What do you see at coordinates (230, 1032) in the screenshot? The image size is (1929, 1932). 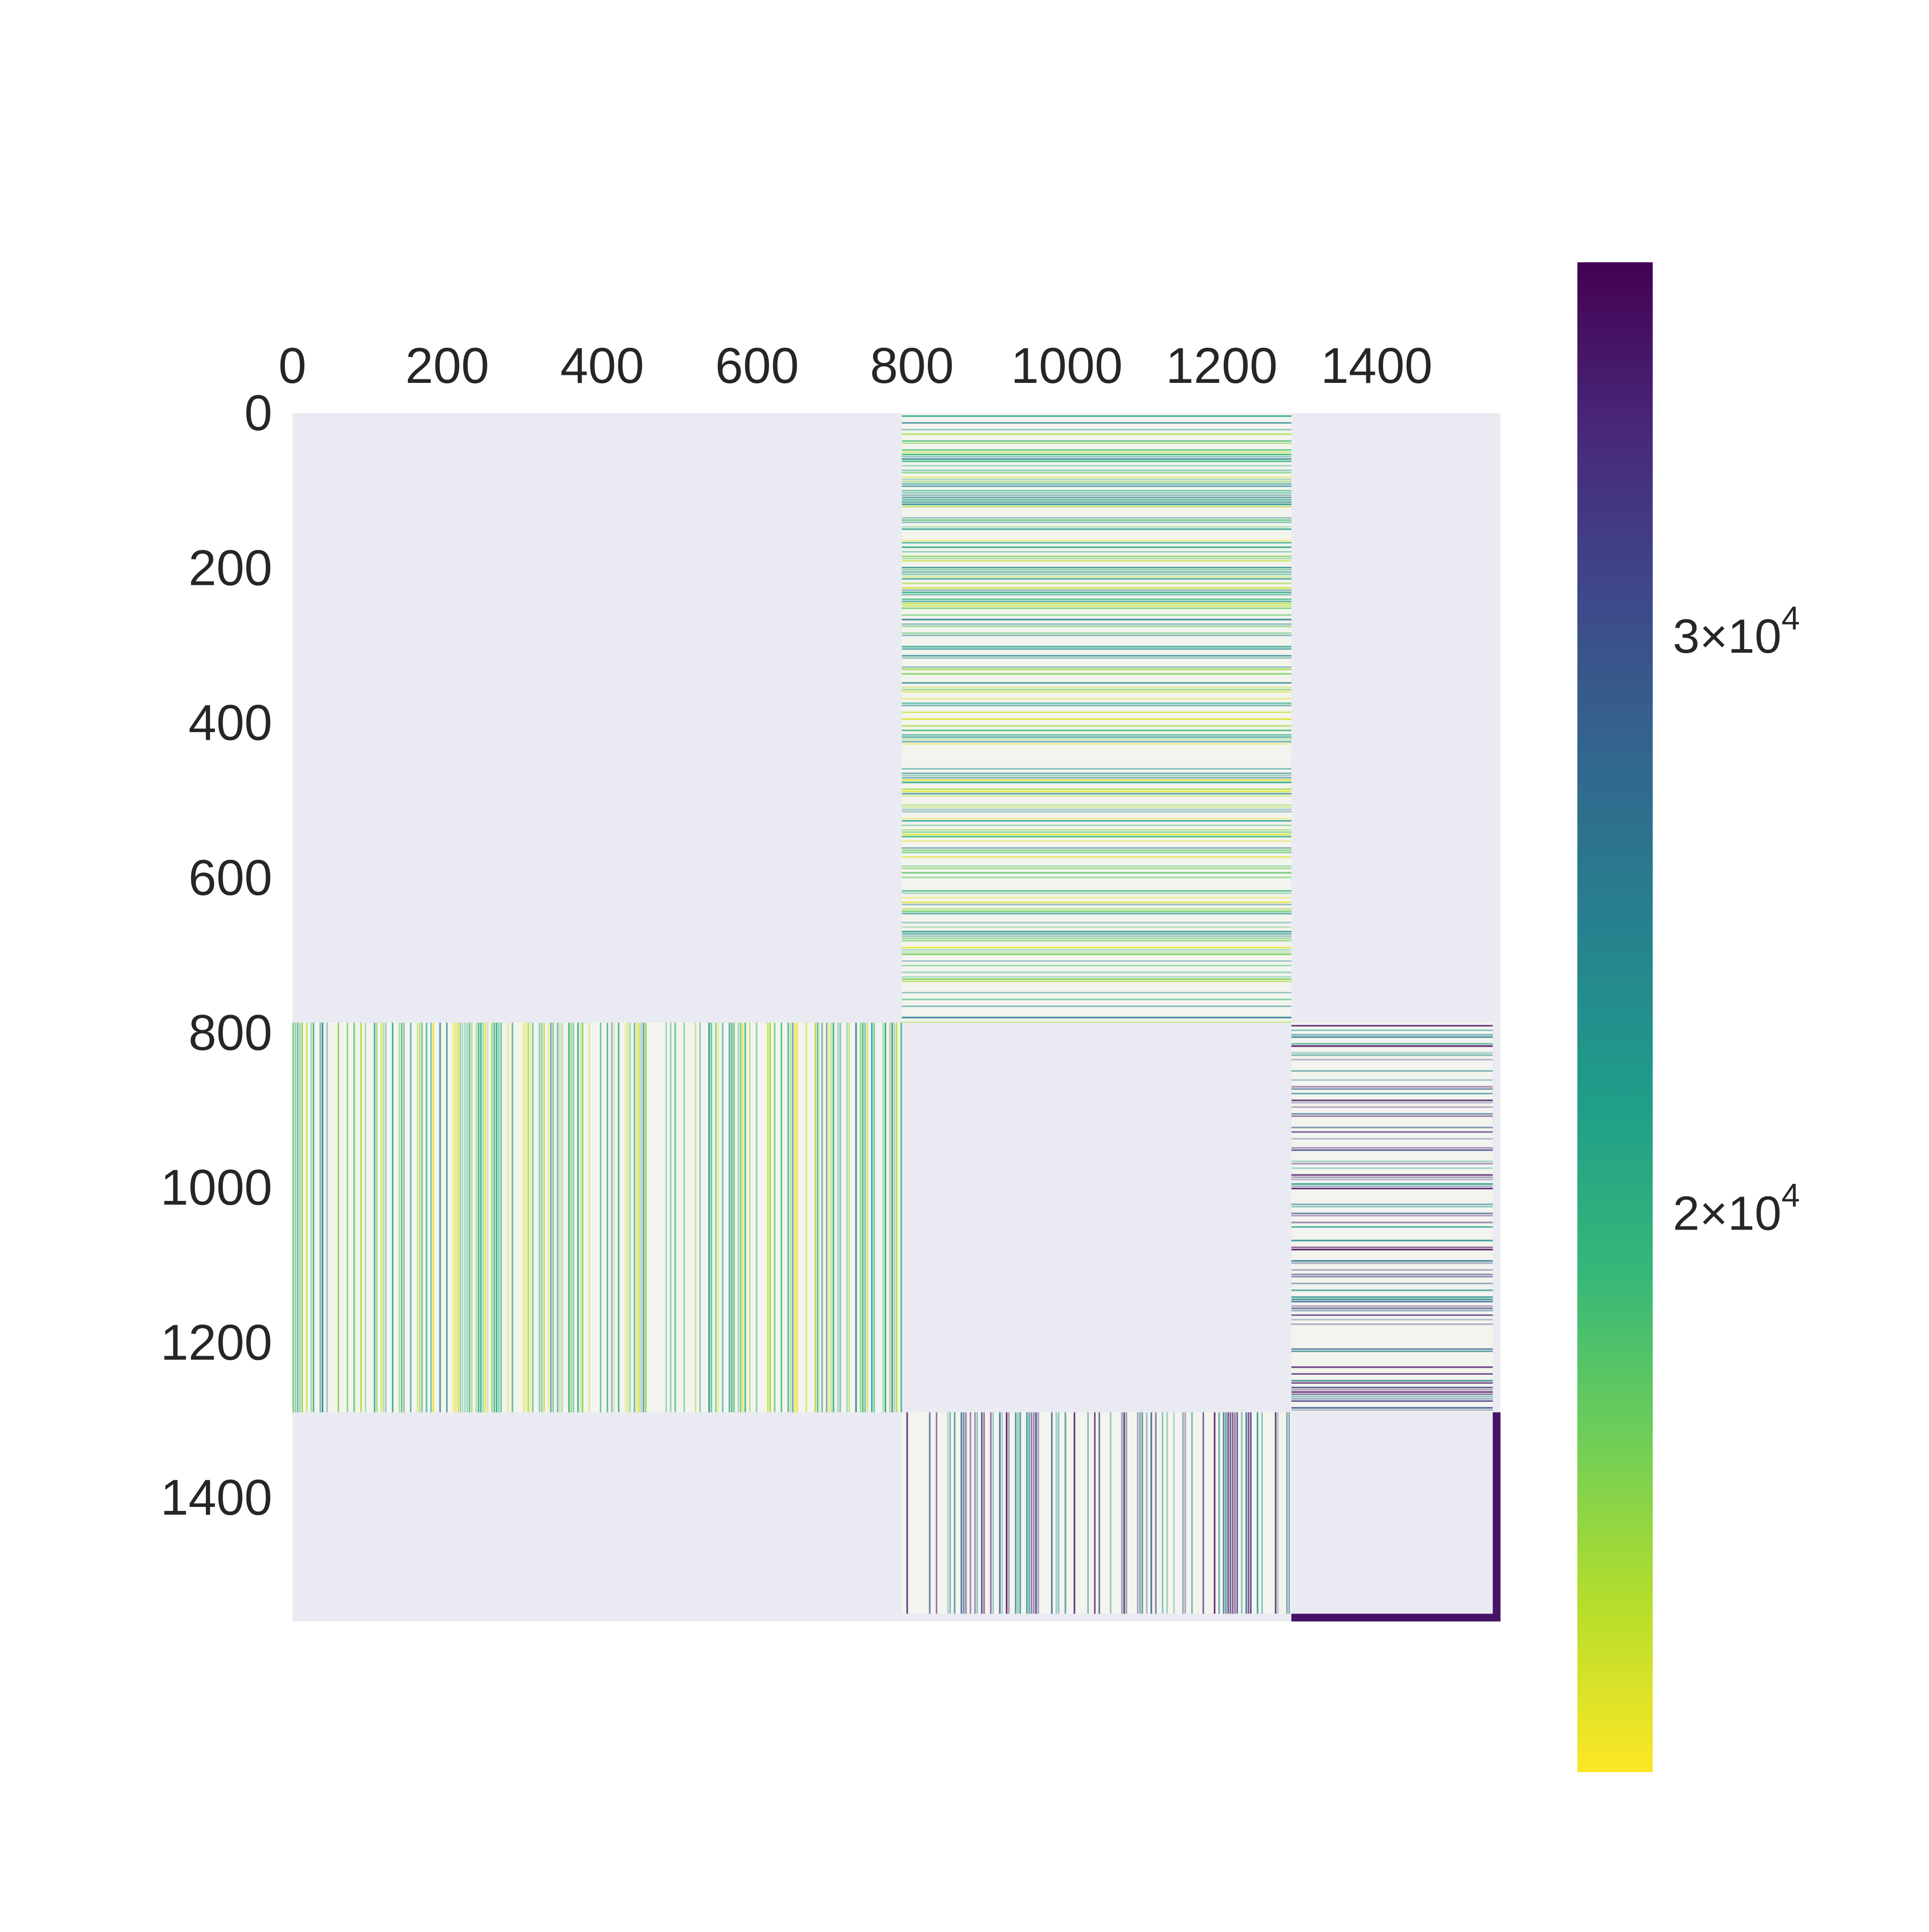 I see `y-tick-label: 800` at bounding box center [230, 1032].